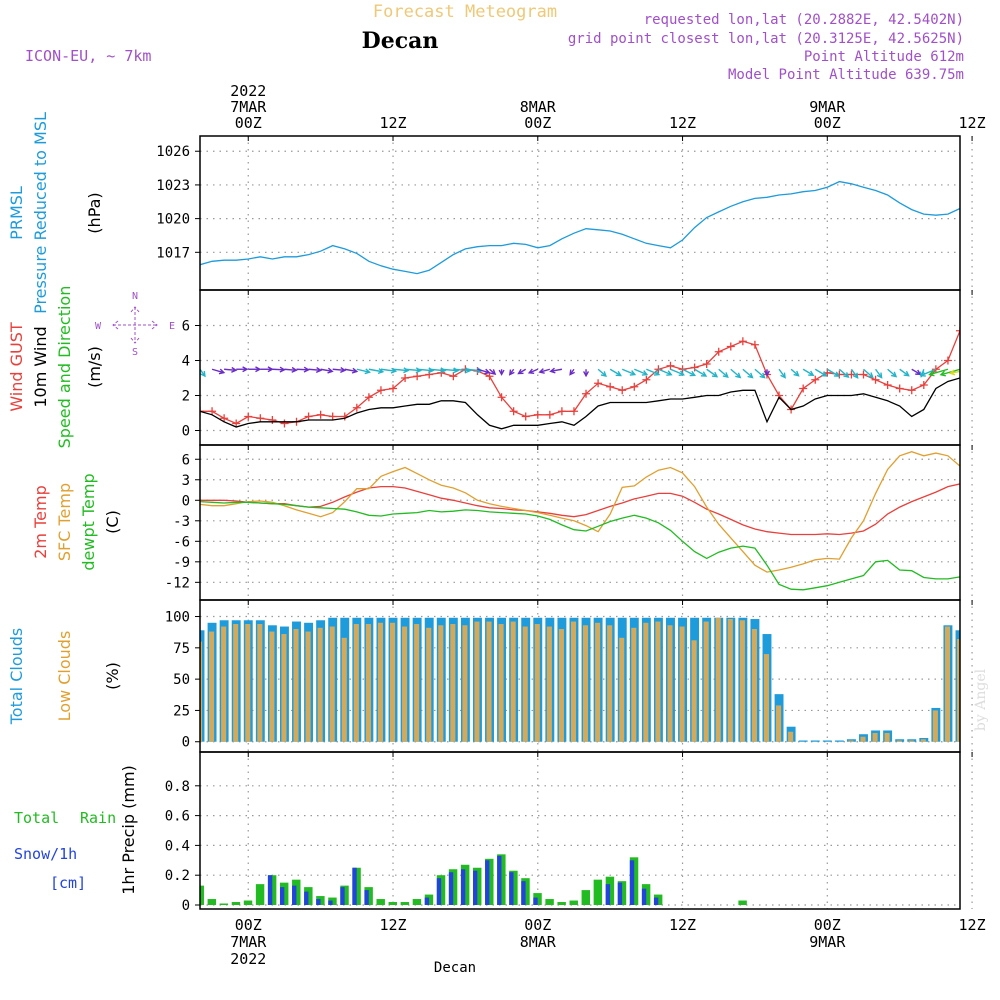 This screenshot has height=1000, width=1000. I want to click on panel-frame, so click(580, 367).